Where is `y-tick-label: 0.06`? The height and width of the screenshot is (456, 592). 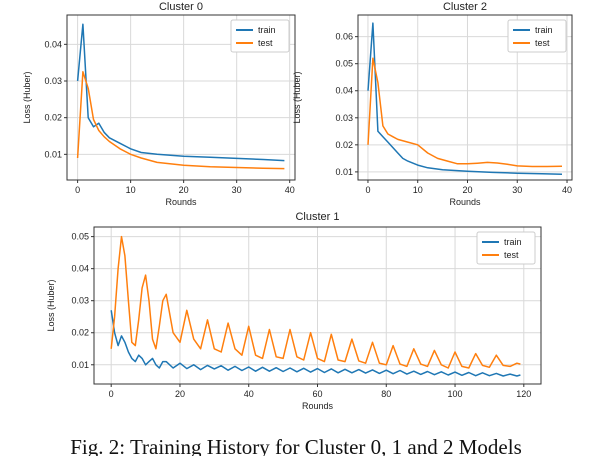 y-tick-label: 0.06 is located at coordinates (344, 37).